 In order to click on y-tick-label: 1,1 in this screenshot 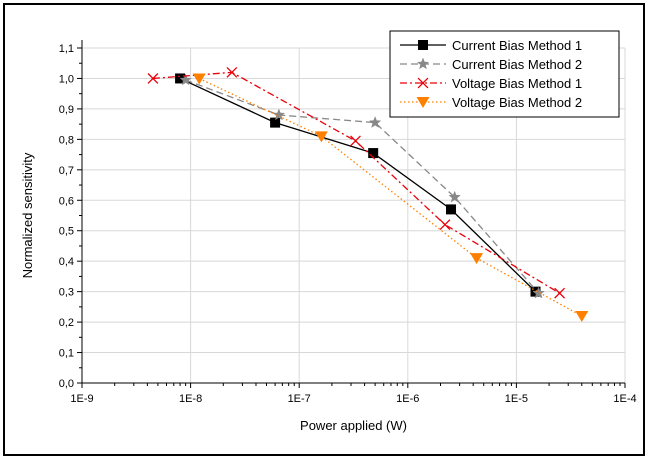, I will do `click(66, 49)`.